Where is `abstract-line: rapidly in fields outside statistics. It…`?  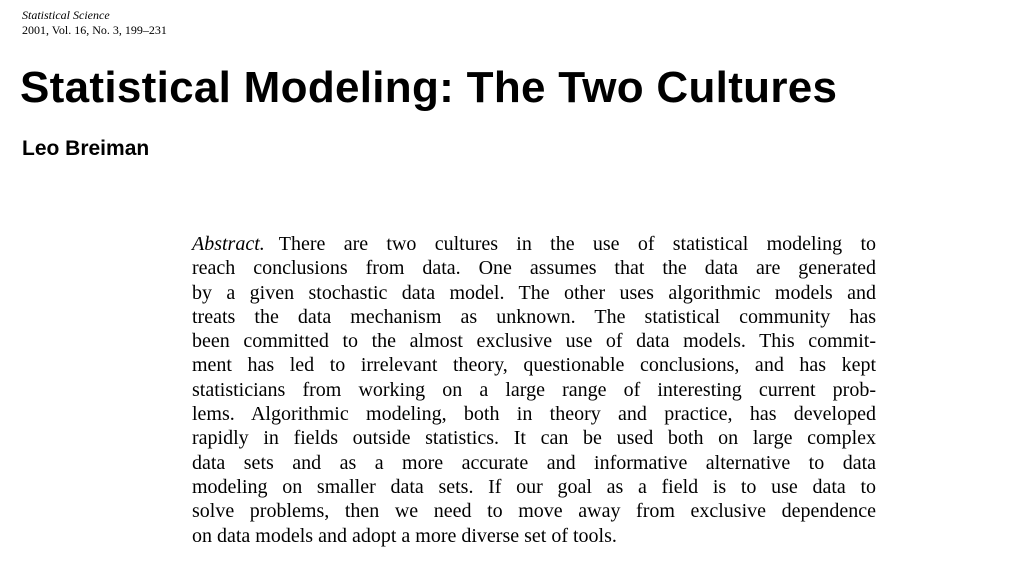 abstract-line: rapidly in fields outside statistics. It… is located at coordinates (534, 438).